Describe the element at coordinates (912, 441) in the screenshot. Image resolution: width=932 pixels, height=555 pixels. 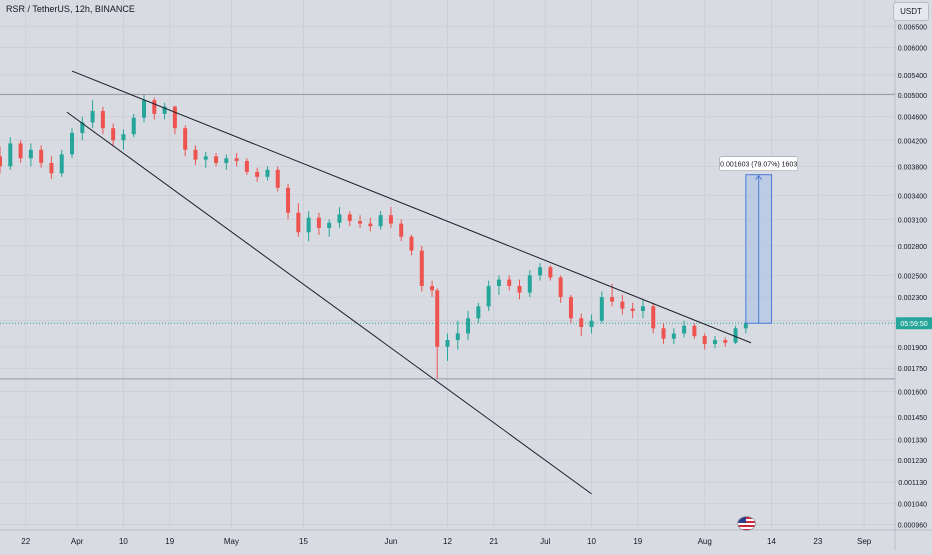
I see `y-tick-label: 0.001330` at that location.